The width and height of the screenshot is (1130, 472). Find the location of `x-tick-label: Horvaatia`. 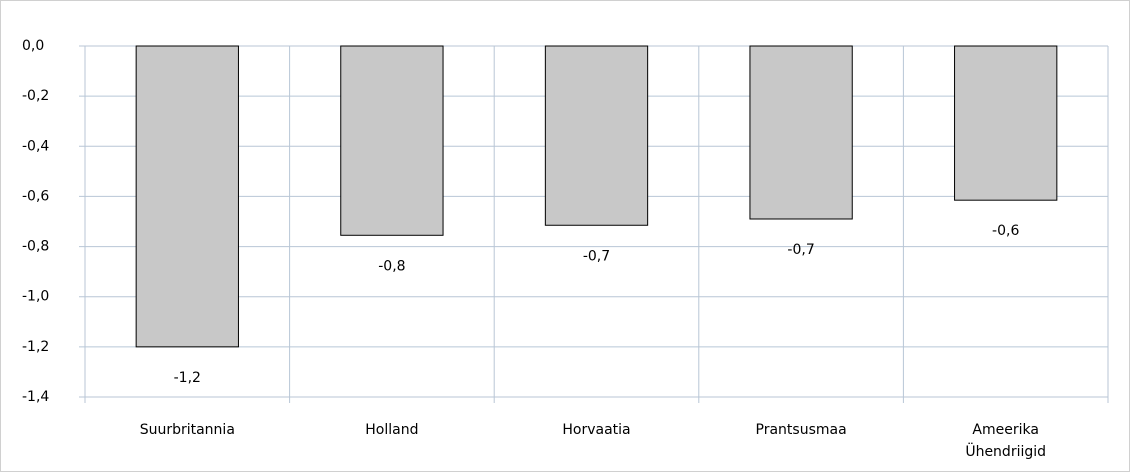

x-tick-label: Horvaatia is located at coordinates (596, 430).